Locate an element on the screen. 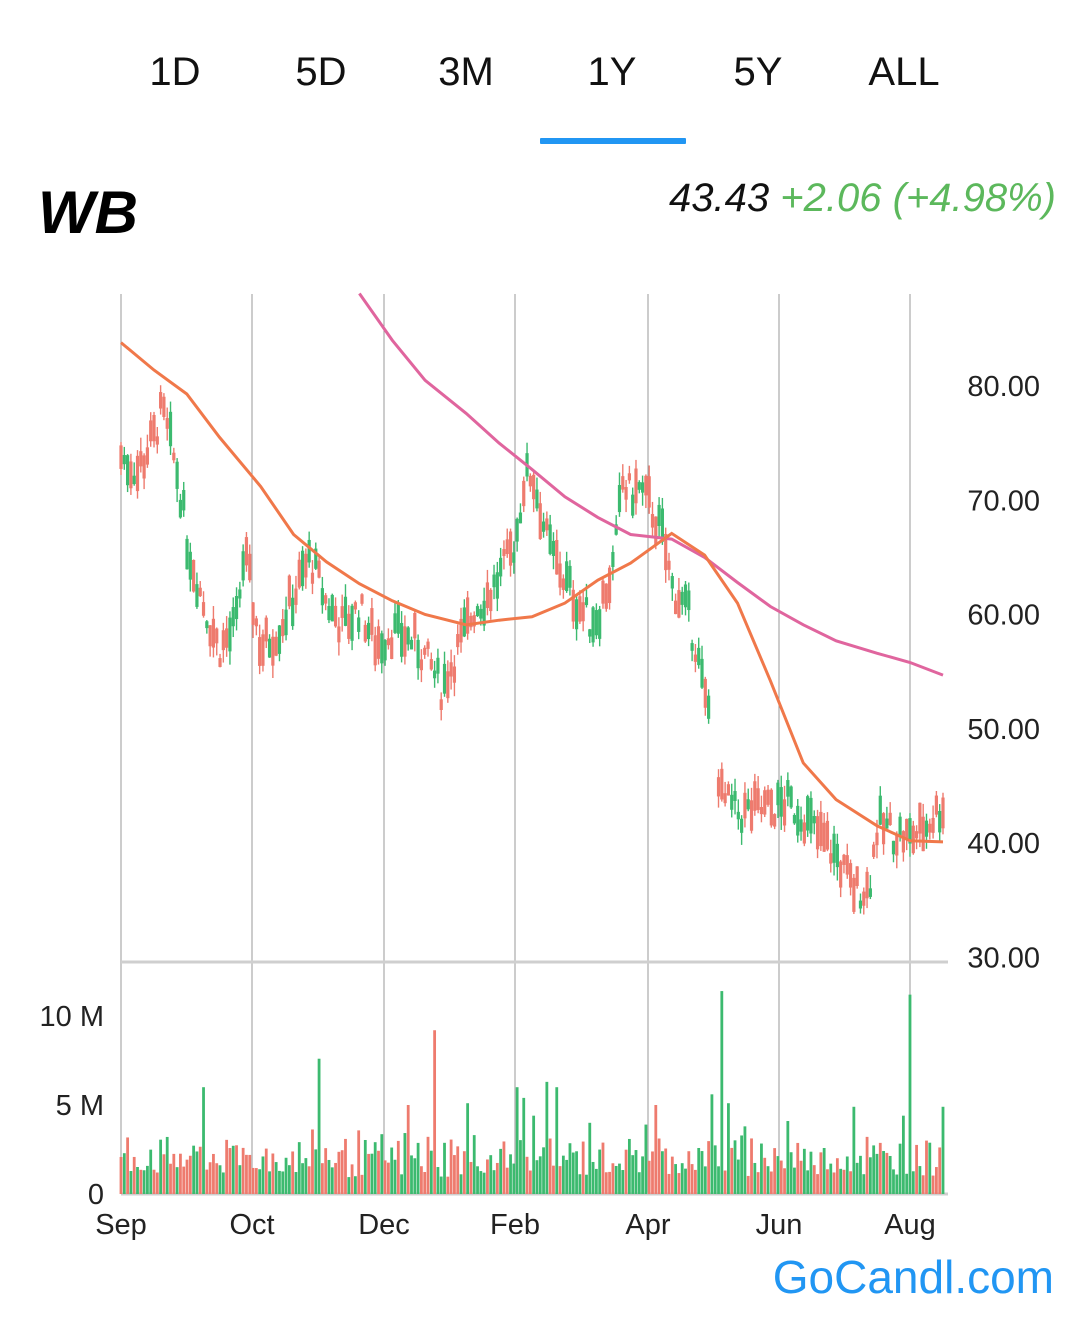  tab-5y: 5Y is located at coordinates (758, 72).